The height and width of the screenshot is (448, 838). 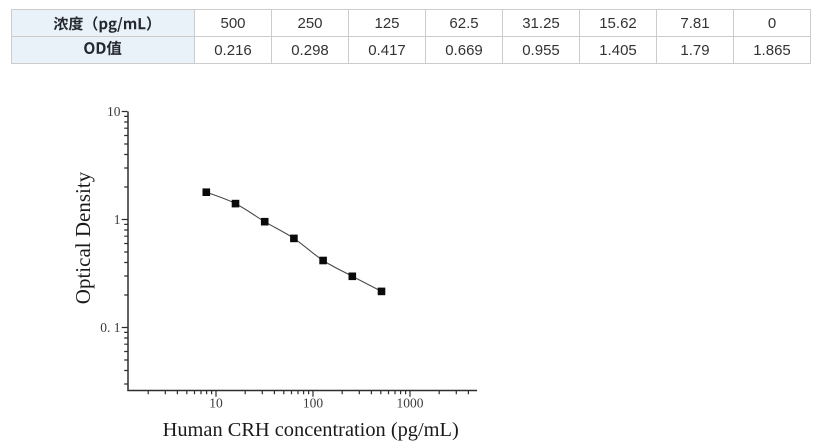 What do you see at coordinates (110, 327) in the screenshot?
I see `svg-text: 0. 1` at bounding box center [110, 327].